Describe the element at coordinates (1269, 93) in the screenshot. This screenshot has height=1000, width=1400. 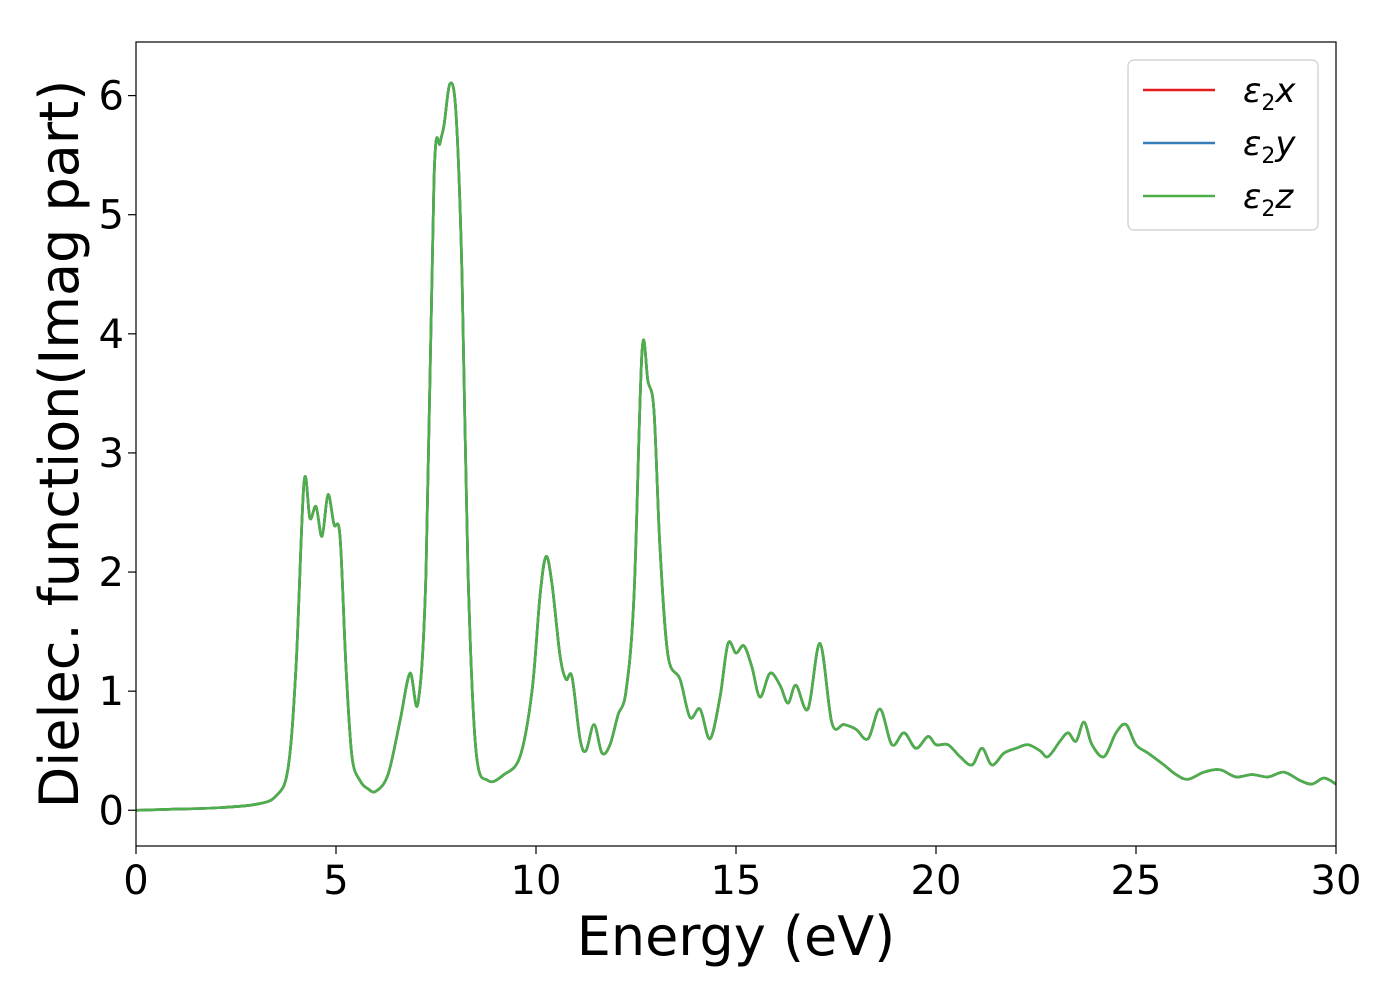
I see `legend-label-1: ε2x` at that location.